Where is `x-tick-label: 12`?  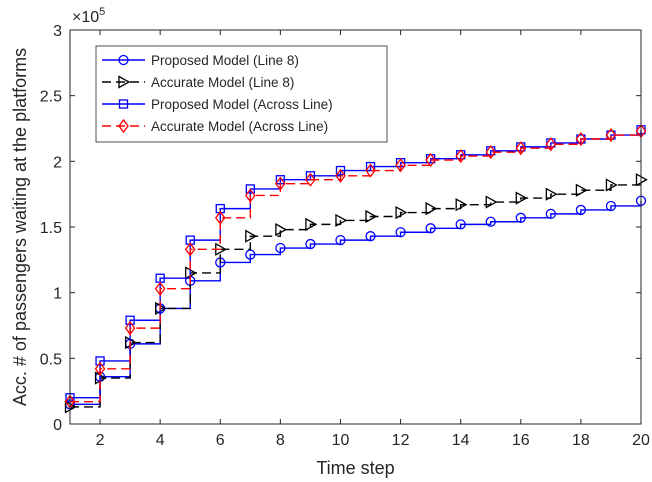
x-tick-label: 12 is located at coordinates (401, 440).